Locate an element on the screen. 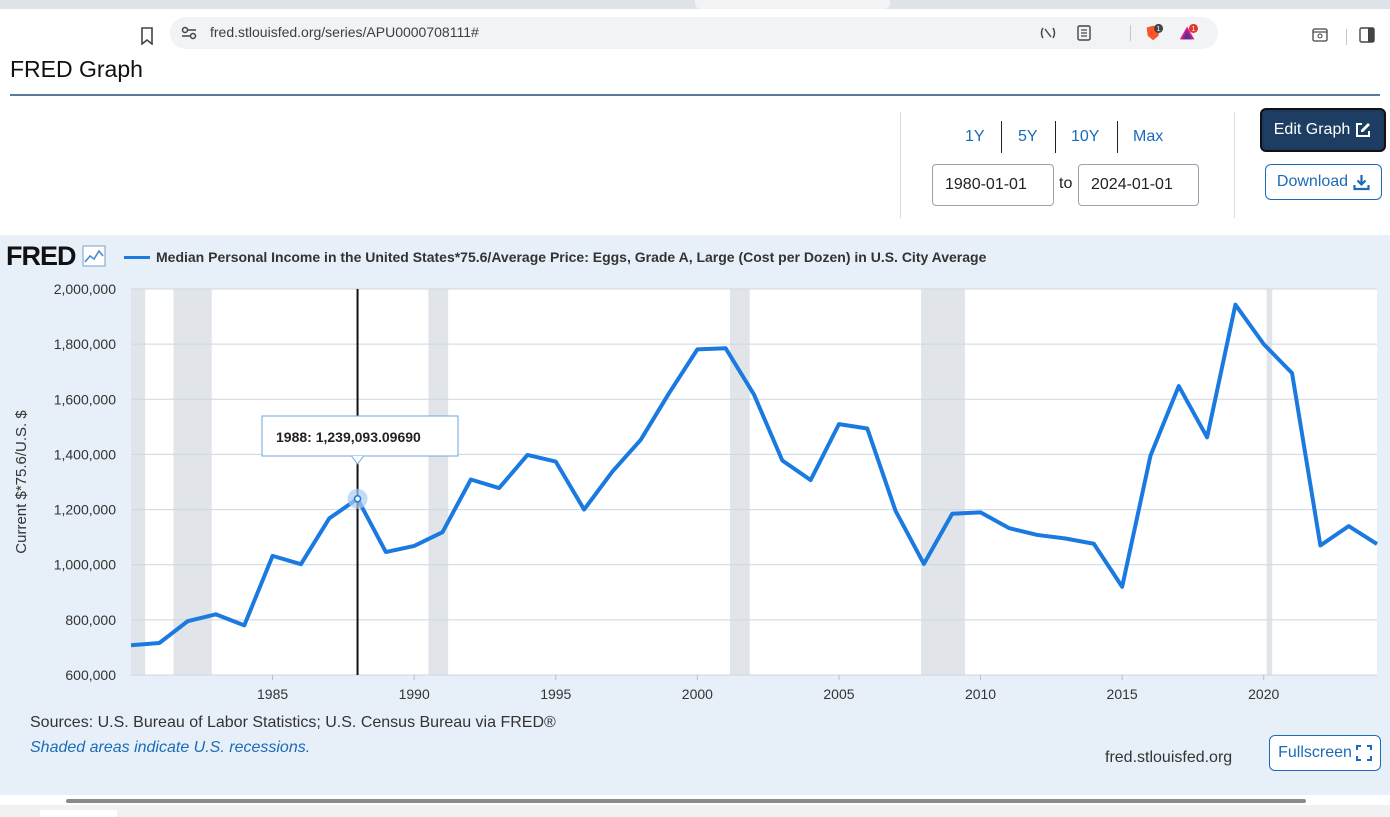 This screenshot has height=817, width=1390. to-label: to is located at coordinates (1066, 183).